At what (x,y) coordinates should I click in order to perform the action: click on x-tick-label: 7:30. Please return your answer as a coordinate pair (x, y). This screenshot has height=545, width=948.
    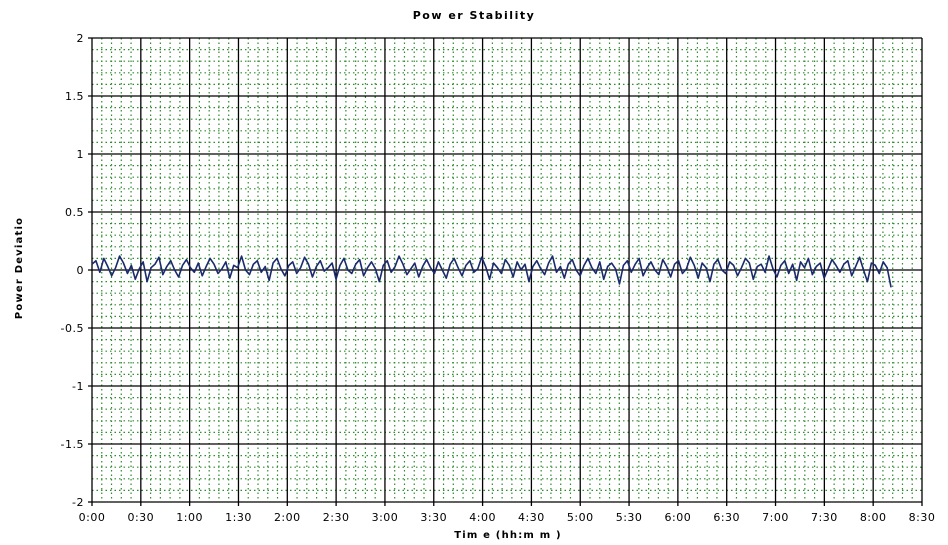
    Looking at the image, I should click on (824, 517).